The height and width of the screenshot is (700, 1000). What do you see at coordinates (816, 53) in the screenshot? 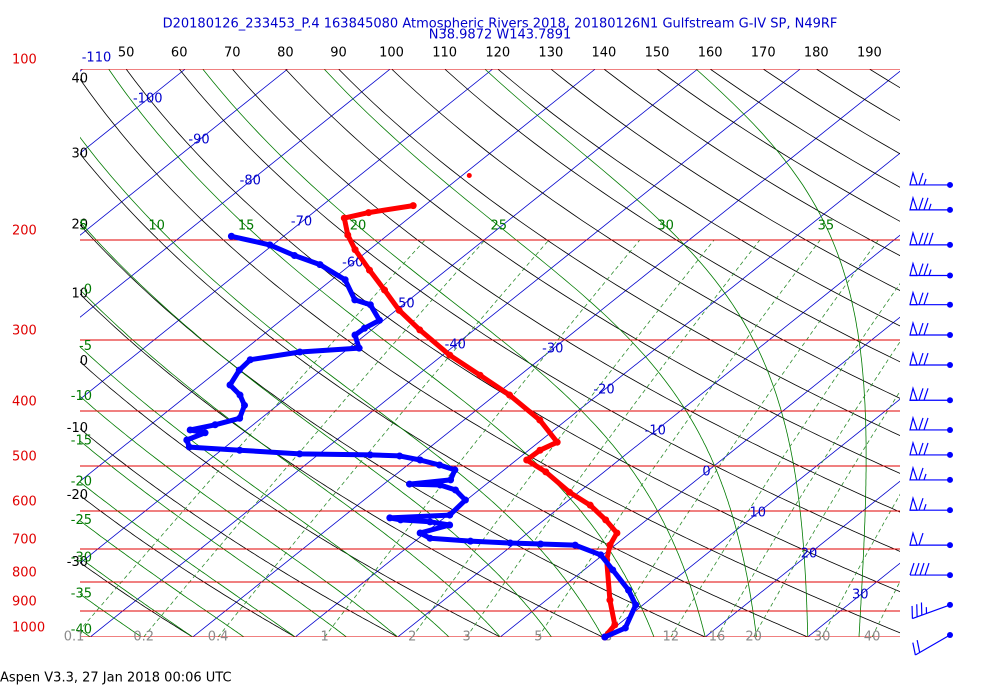
I see `dry-adiabat-label: 180` at bounding box center [816, 53].